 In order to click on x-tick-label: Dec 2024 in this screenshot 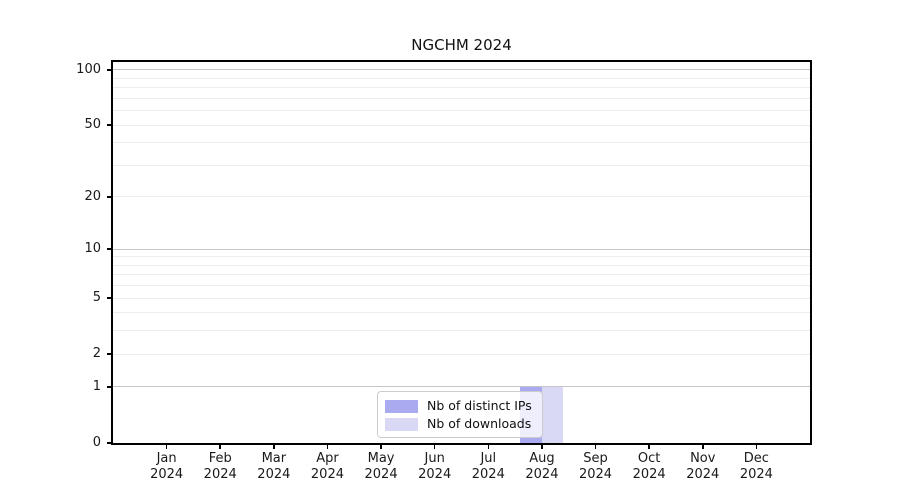, I will do `click(756, 466)`.